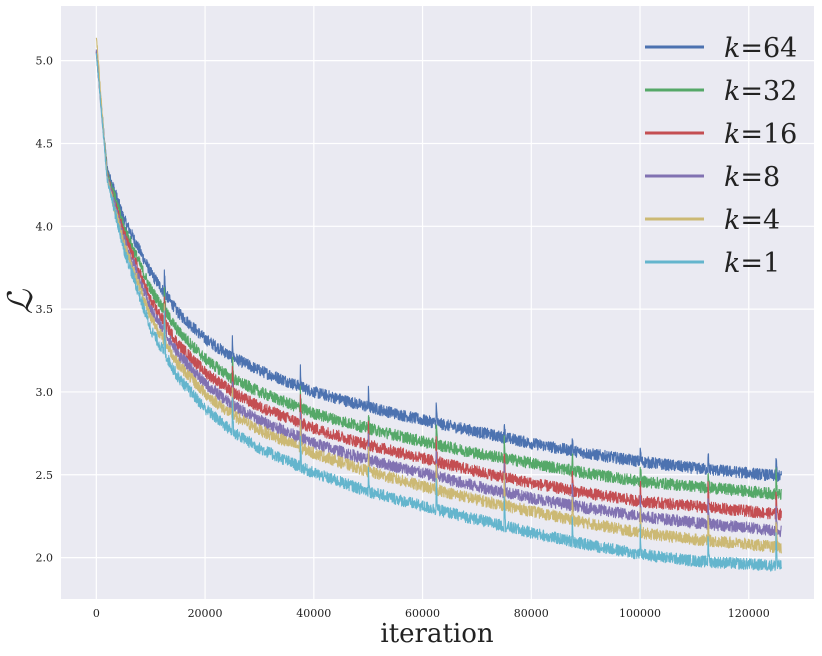 This screenshot has height=656, width=822. I want to click on y-tick-label: 2.5, so click(45, 475).